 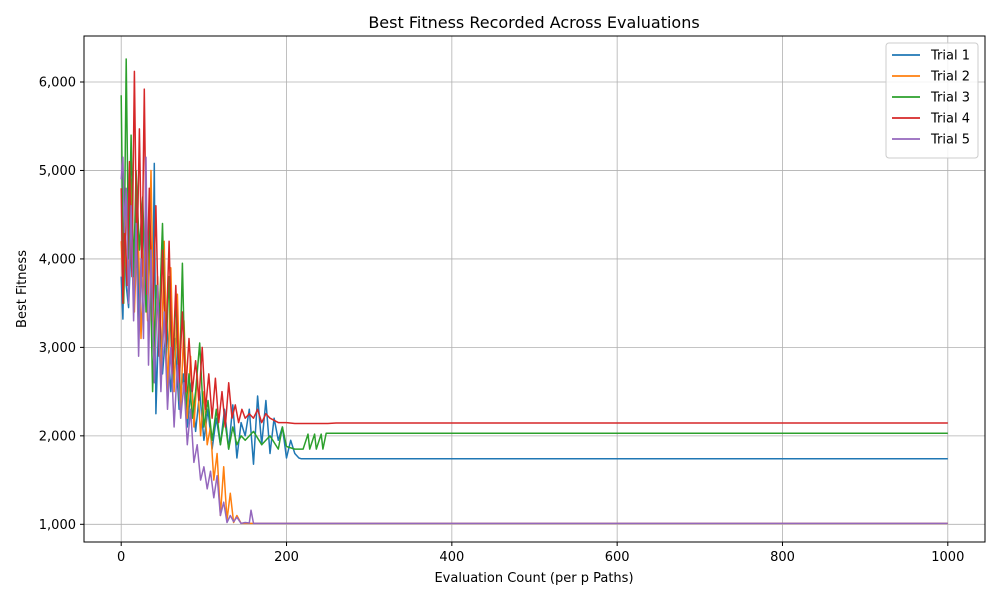 What do you see at coordinates (950, 140) in the screenshot?
I see `legend-label: Trial 5` at bounding box center [950, 140].